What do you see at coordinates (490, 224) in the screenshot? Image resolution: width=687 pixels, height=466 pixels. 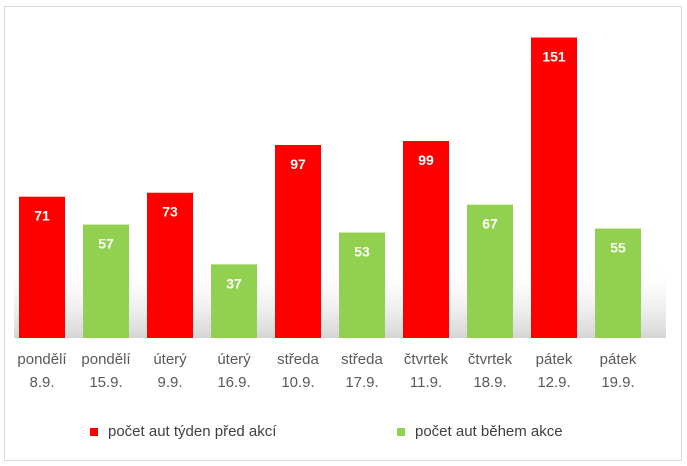 I see `data-label-7: 67` at bounding box center [490, 224].